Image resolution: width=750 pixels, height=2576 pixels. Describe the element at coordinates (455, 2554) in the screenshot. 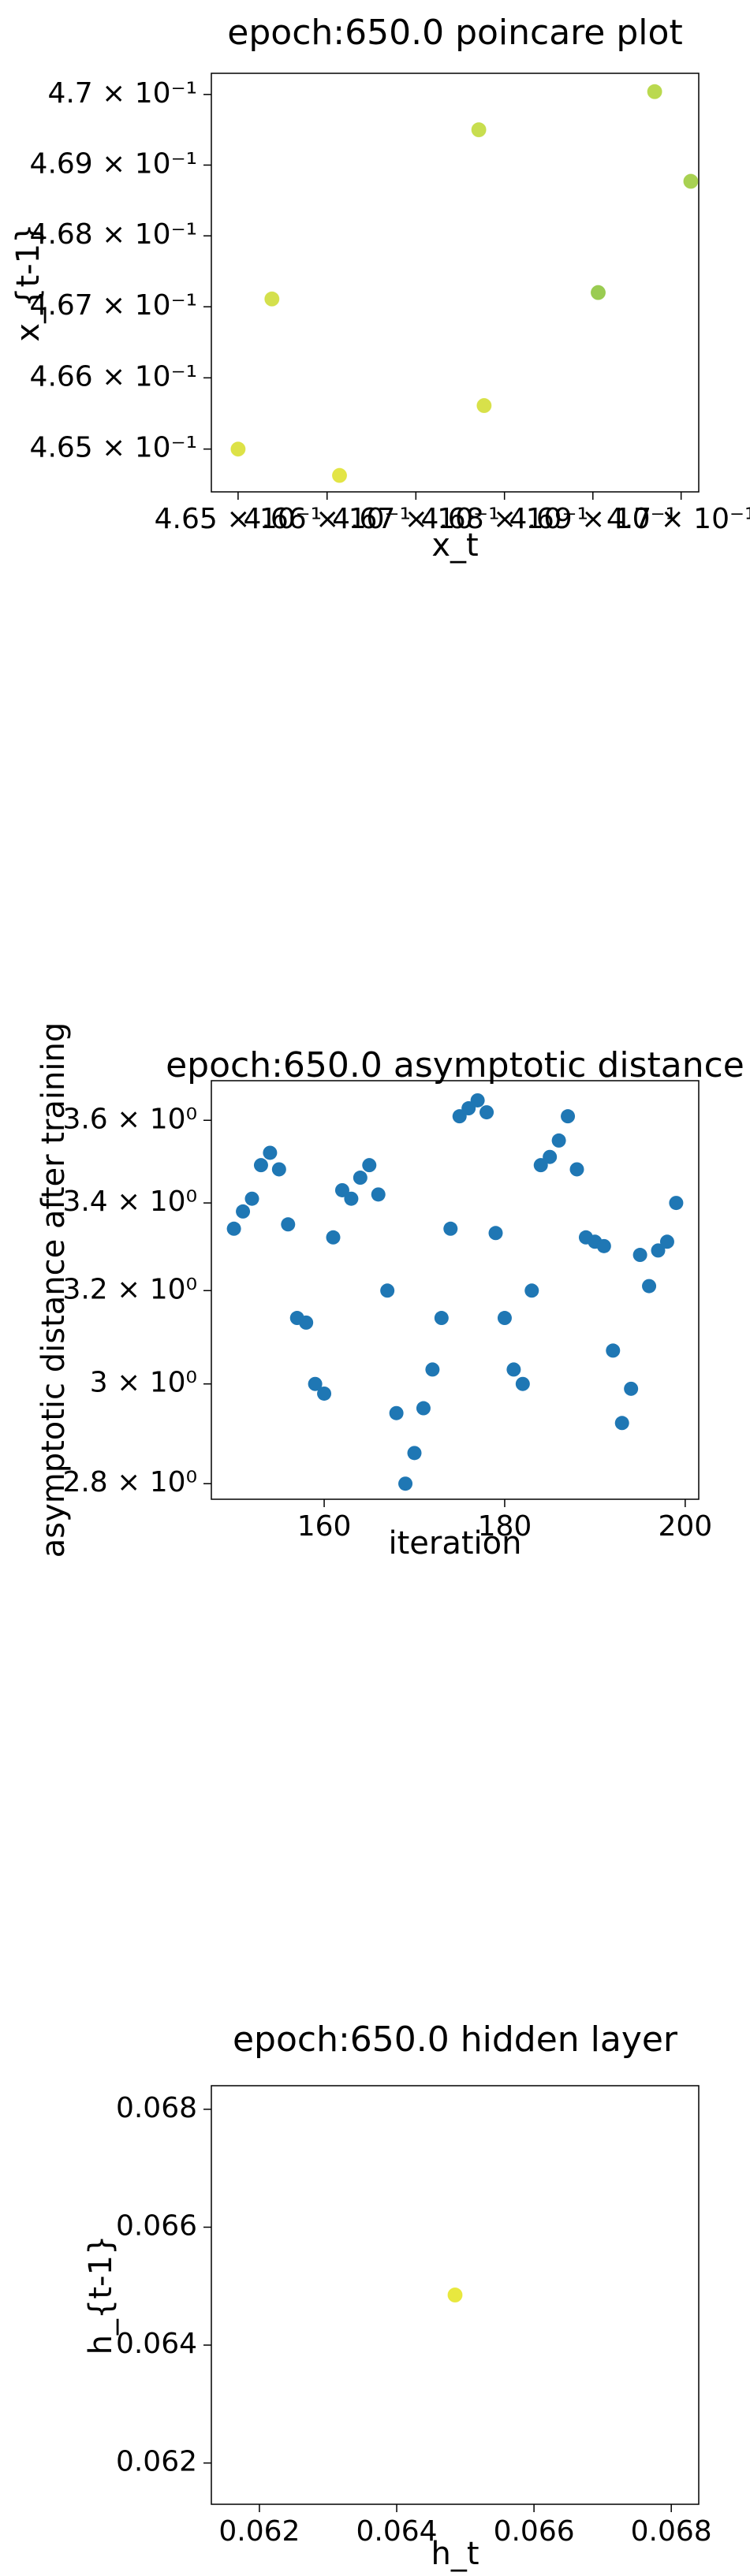

I see `x-axis-label: h_t` at that location.